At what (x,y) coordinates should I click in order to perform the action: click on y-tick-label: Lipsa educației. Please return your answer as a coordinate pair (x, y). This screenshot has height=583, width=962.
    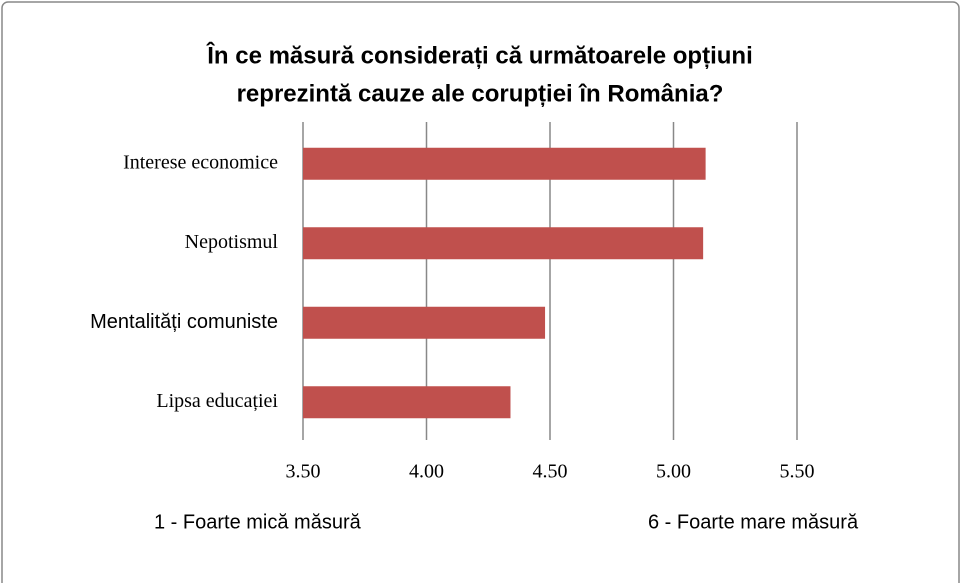
    Looking at the image, I should click on (217, 401).